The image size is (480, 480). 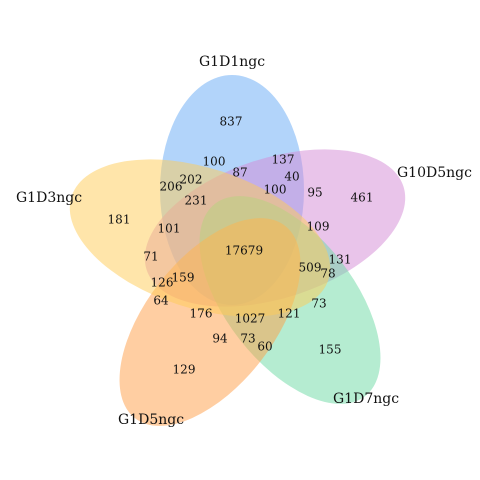 What do you see at coordinates (310, 268) in the screenshot?
I see `region-count: 509` at bounding box center [310, 268].